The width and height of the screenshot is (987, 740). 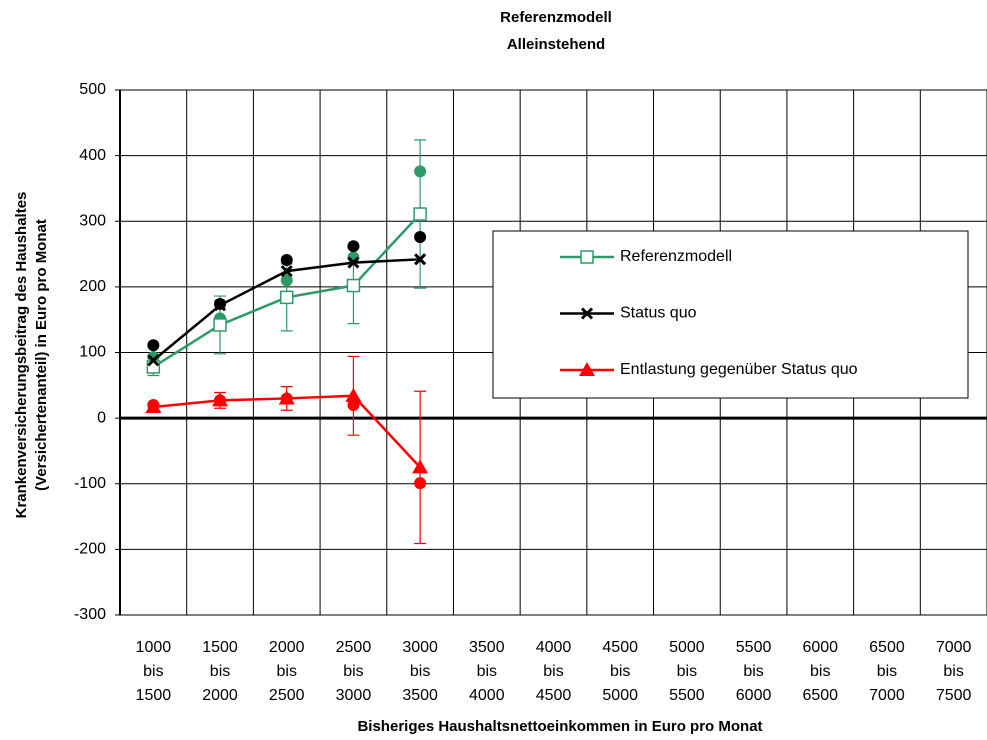 I want to click on y-tick-label: 400, so click(x=92, y=155).